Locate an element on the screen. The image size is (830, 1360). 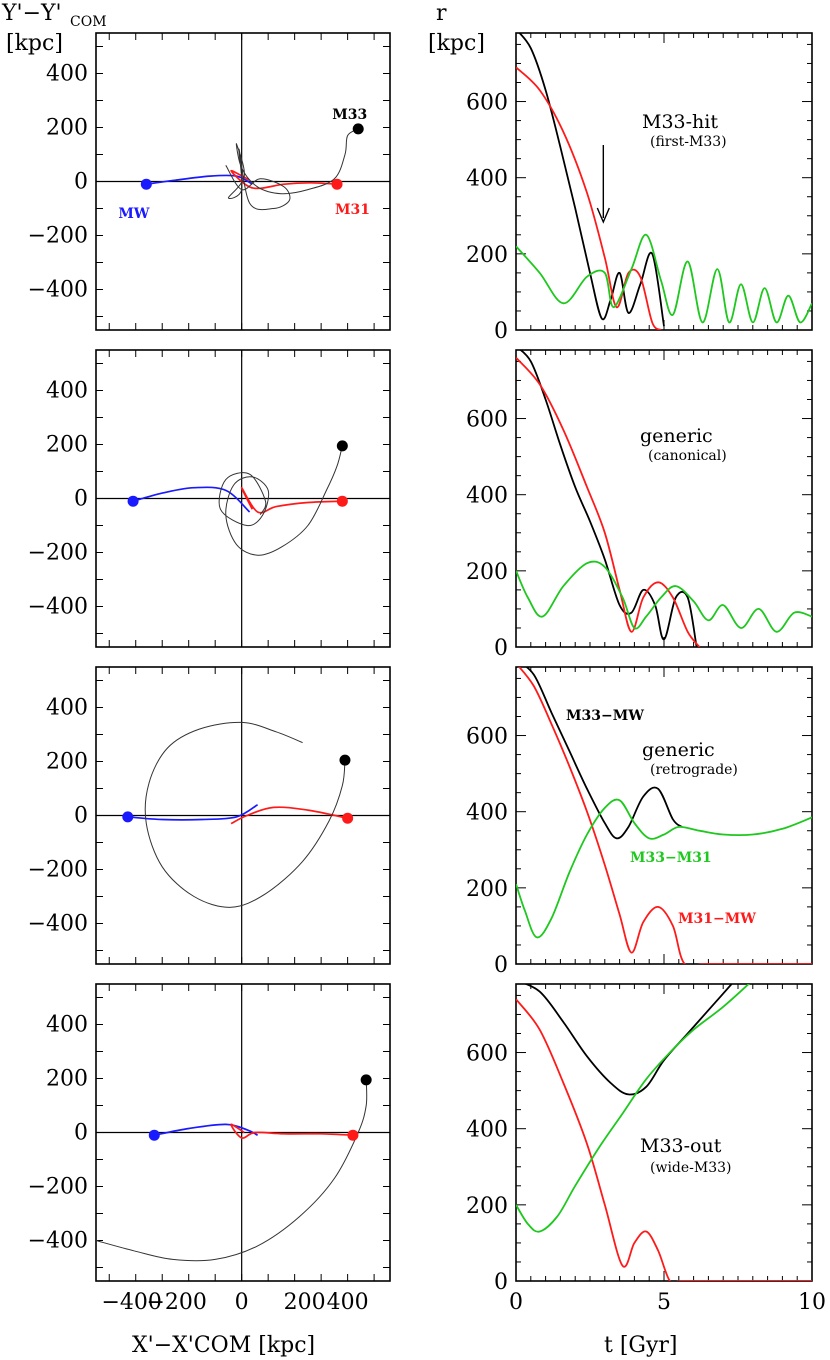
label-m31: M31 is located at coordinates (352, 210).